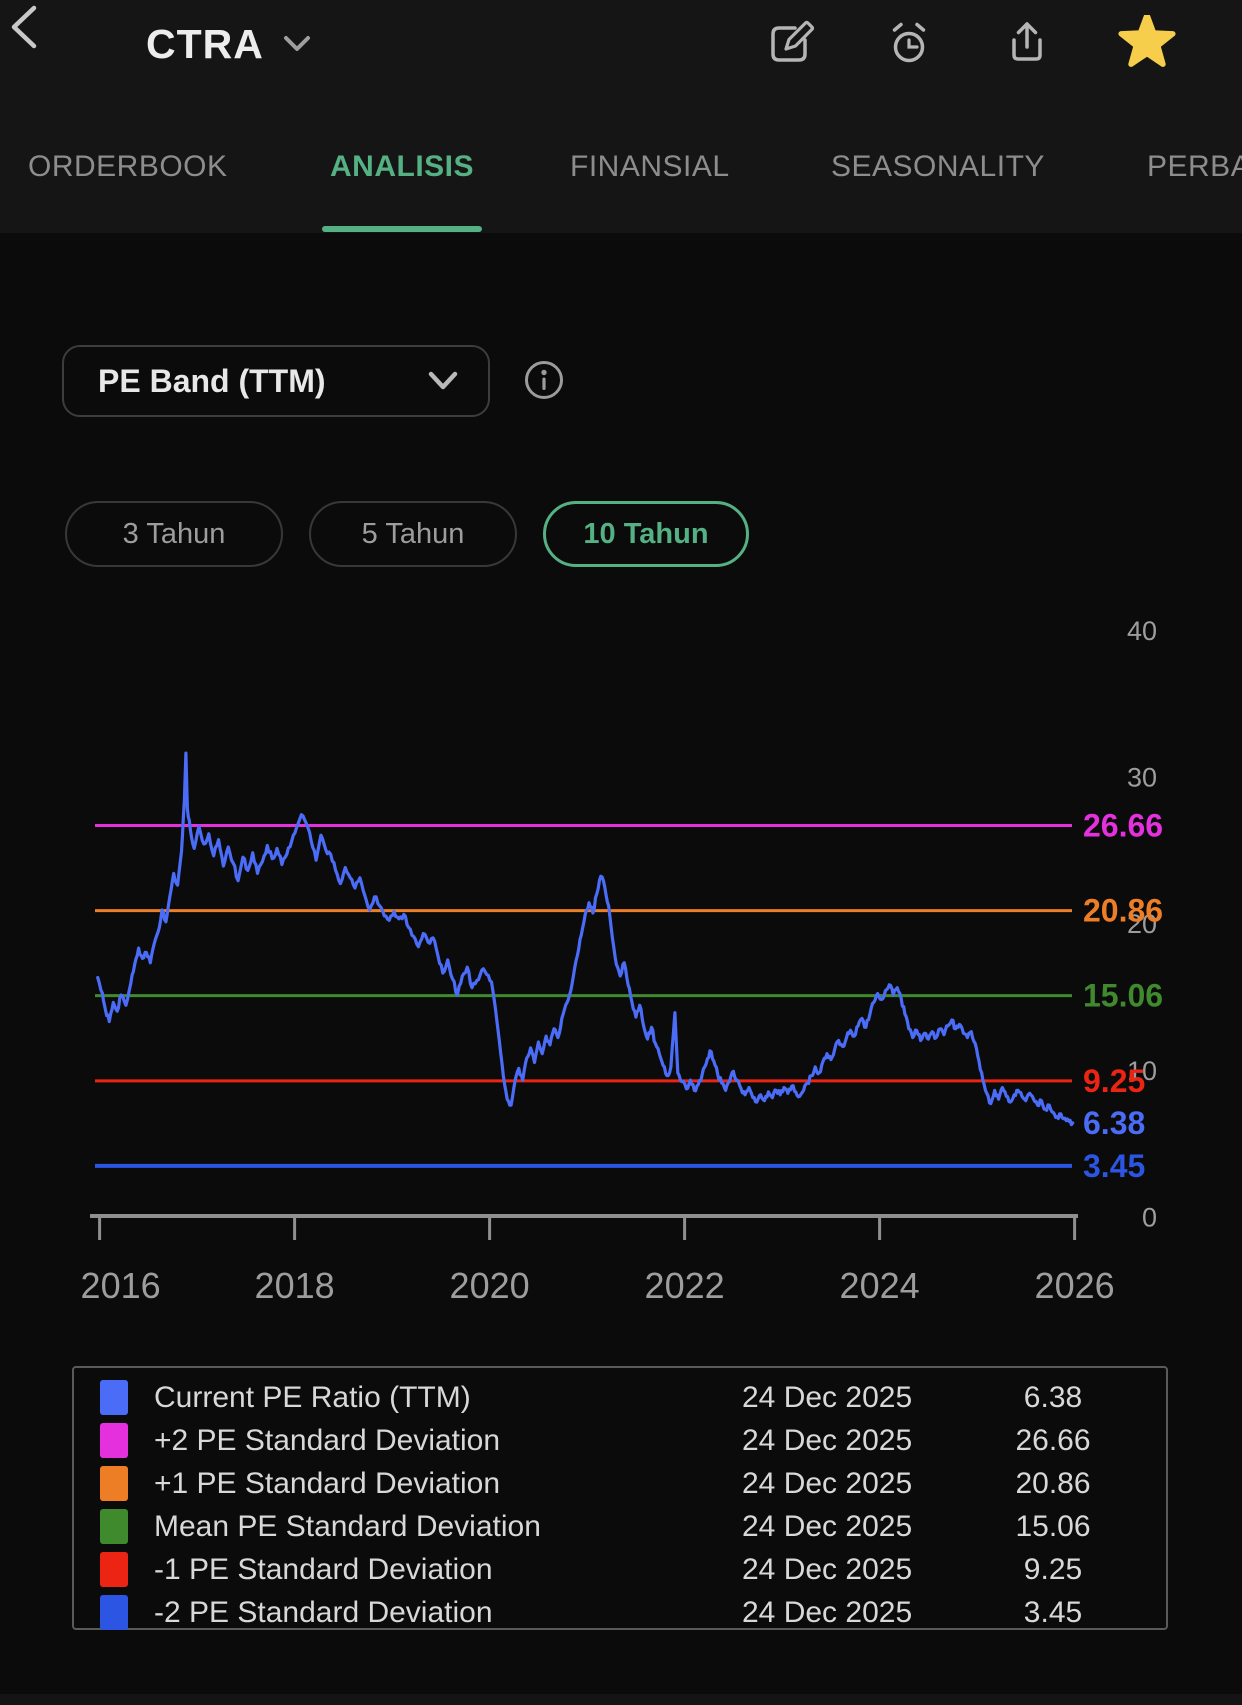 This screenshot has width=1242, height=1705. I want to click on x-axis-year-label: 2020, so click(490, 1285).